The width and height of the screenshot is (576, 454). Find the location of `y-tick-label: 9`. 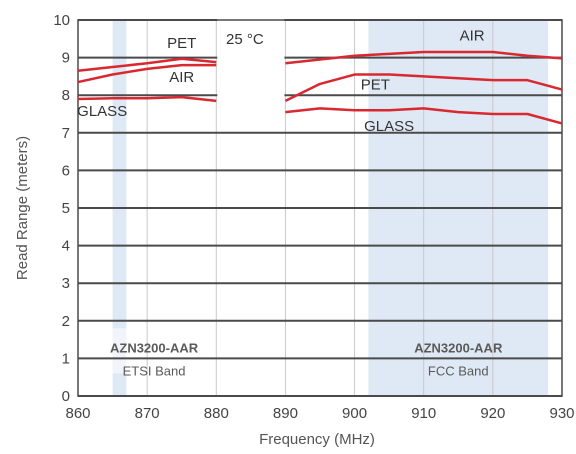

y-tick-label: 9 is located at coordinates (66, 58).